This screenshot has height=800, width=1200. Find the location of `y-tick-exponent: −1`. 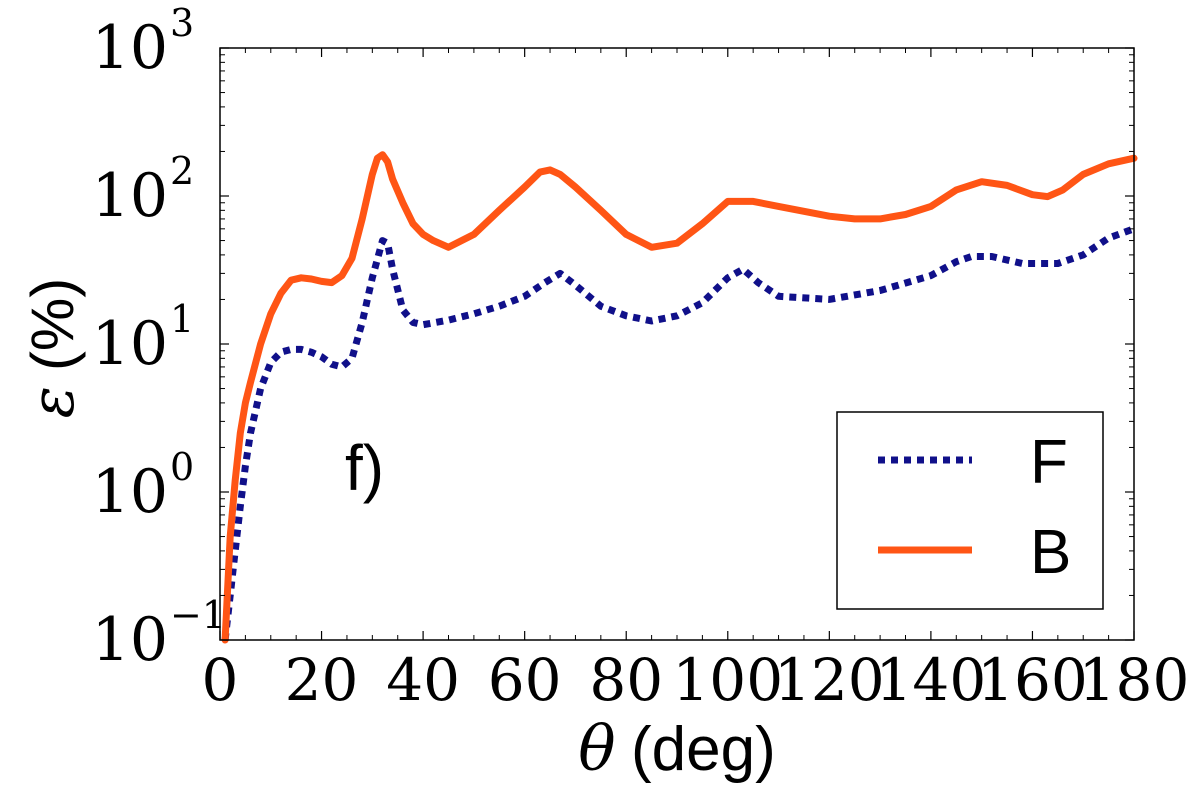

y-tick-exponent: −1 is located at coordinates (198, 615).